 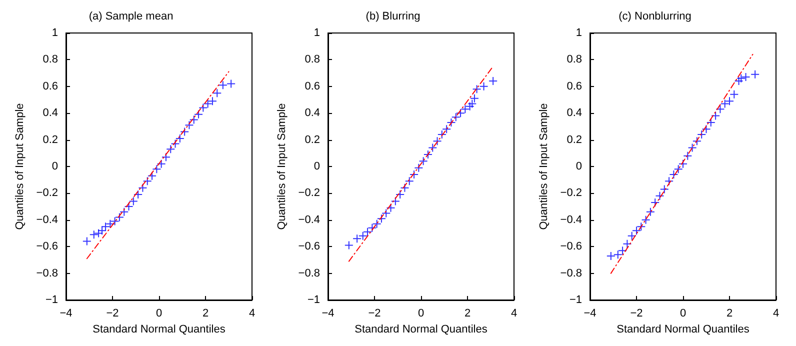 I want to click on y-tick-label: 0.6, so click(x=574, y=86).